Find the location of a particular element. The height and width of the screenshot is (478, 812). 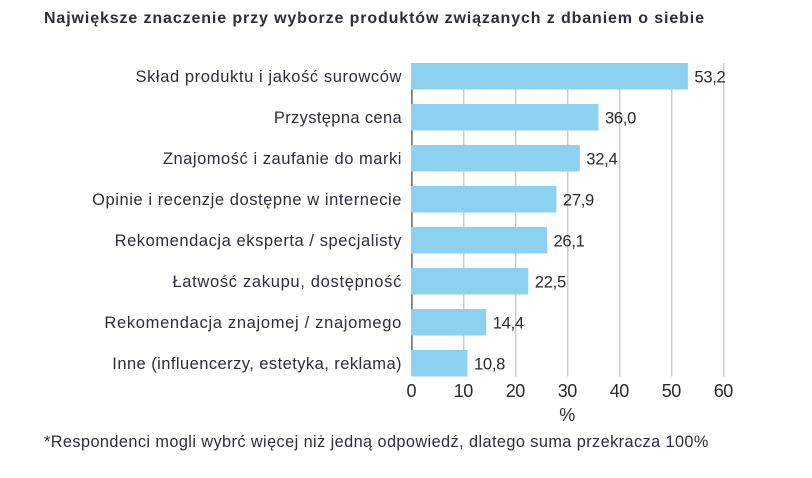

svg-text: 50 is located at coordinates (672, 391).